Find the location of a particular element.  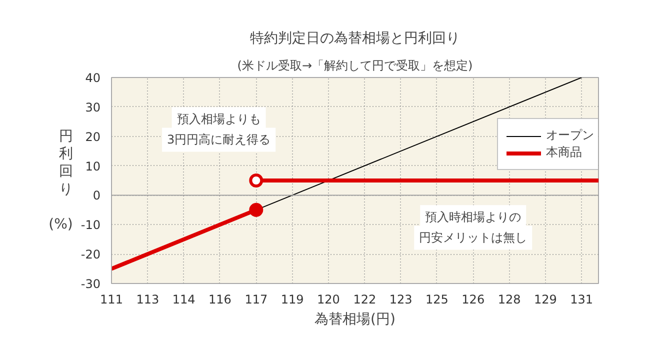

annotation: 円安メリットは無し is located at coordinates (473, 237).